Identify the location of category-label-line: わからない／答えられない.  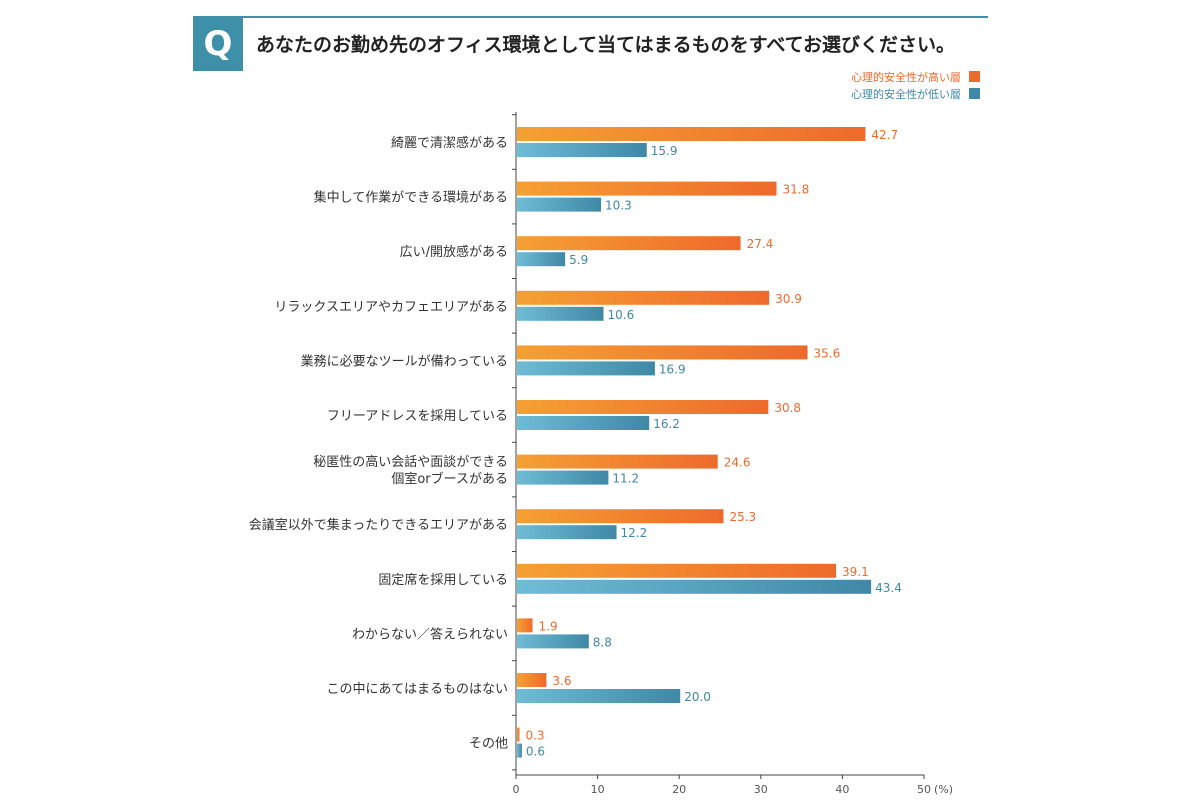
(430, 634).